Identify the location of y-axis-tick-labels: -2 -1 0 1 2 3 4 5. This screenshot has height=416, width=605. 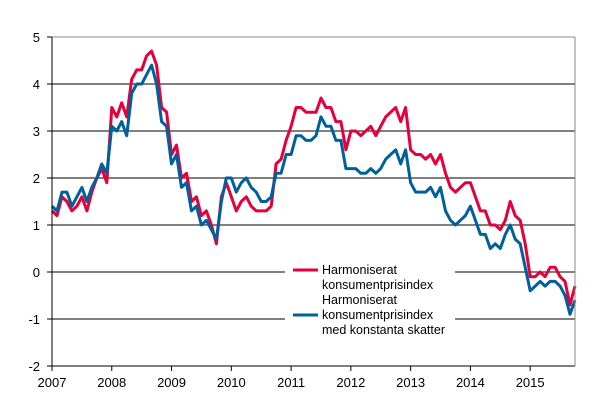
(34, 202).